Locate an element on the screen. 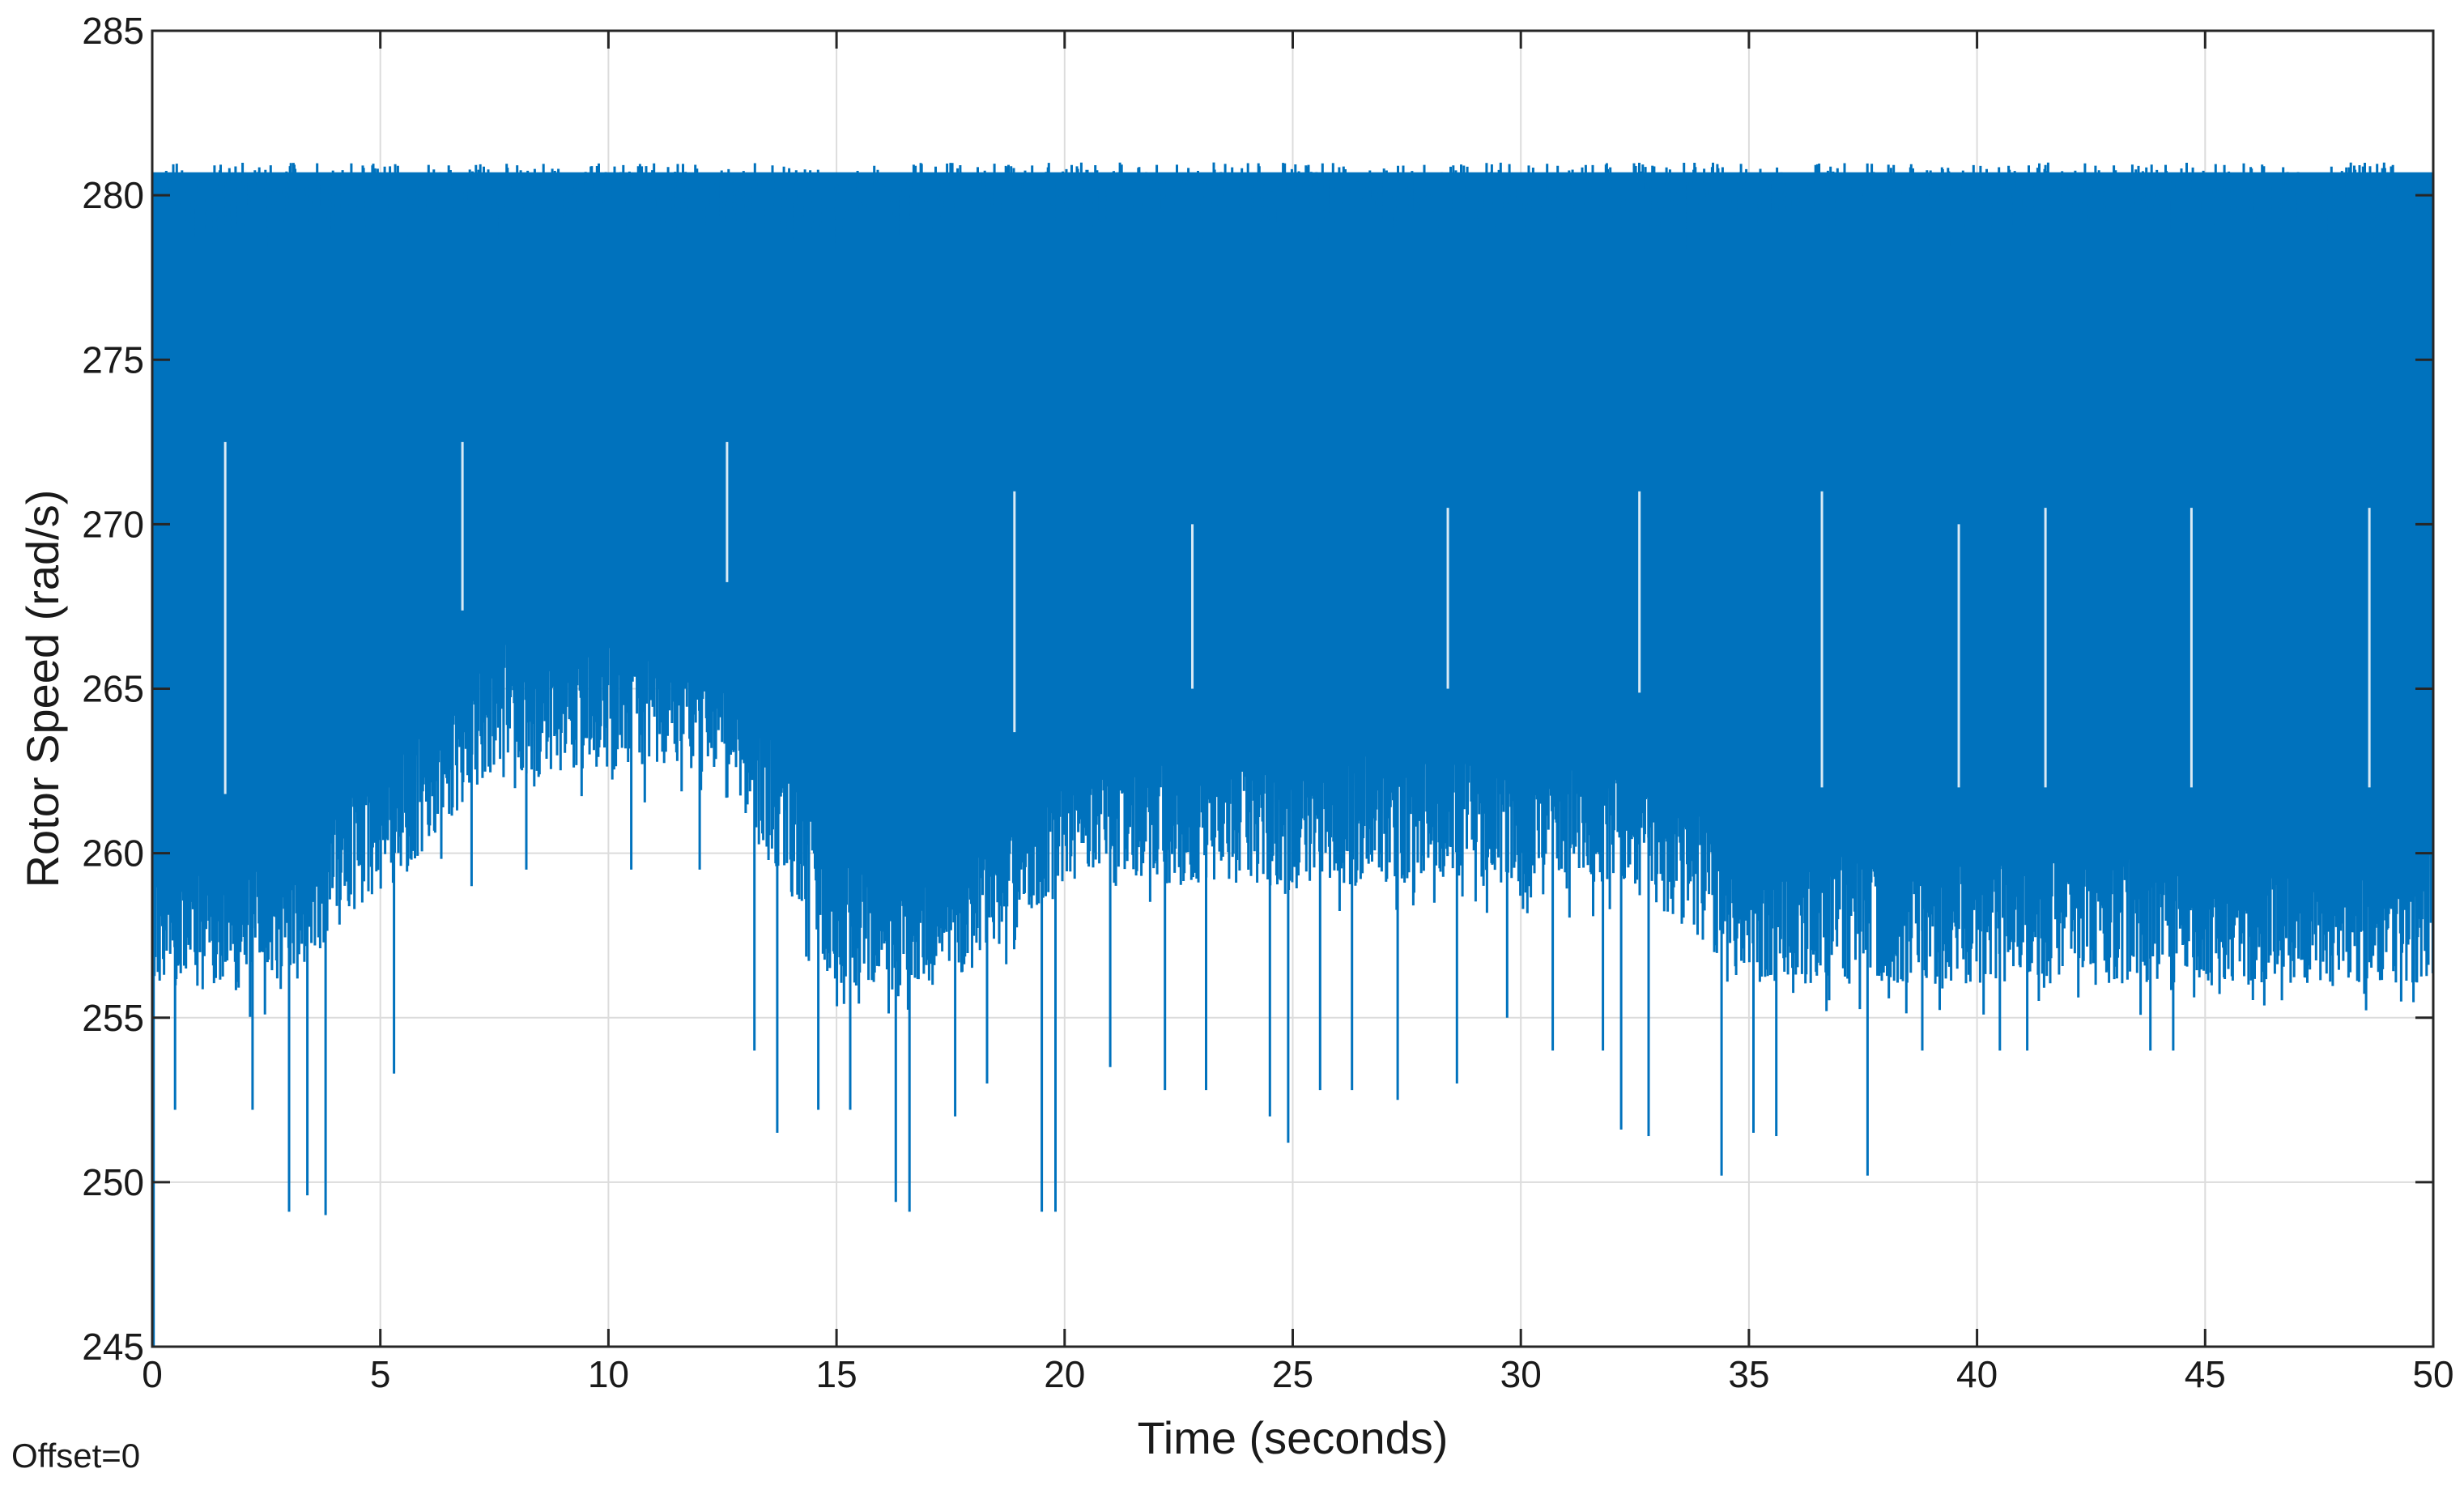 Image resolution: width=2464 pixels, height=1490 pixels. y-tick-label-3: 260 is located at coordinates (113, 854).